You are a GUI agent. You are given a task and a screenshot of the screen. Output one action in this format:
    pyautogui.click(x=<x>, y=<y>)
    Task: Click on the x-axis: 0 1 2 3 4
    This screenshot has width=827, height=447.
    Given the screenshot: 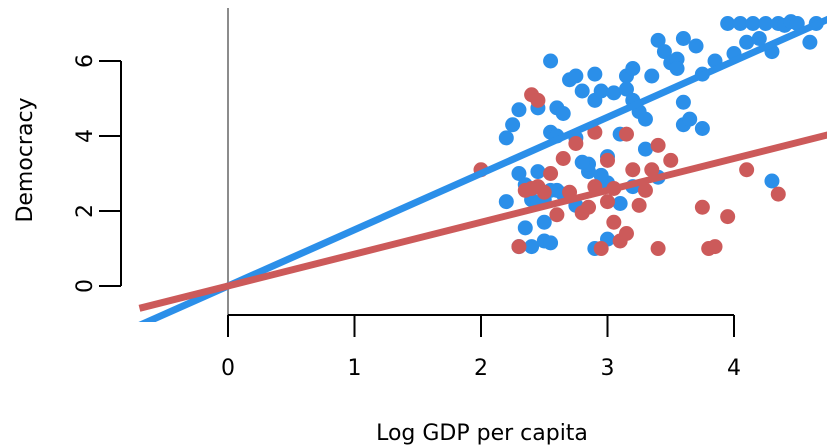 What is the action you would take?
    pyautogui.click(x=481, y=347)
    